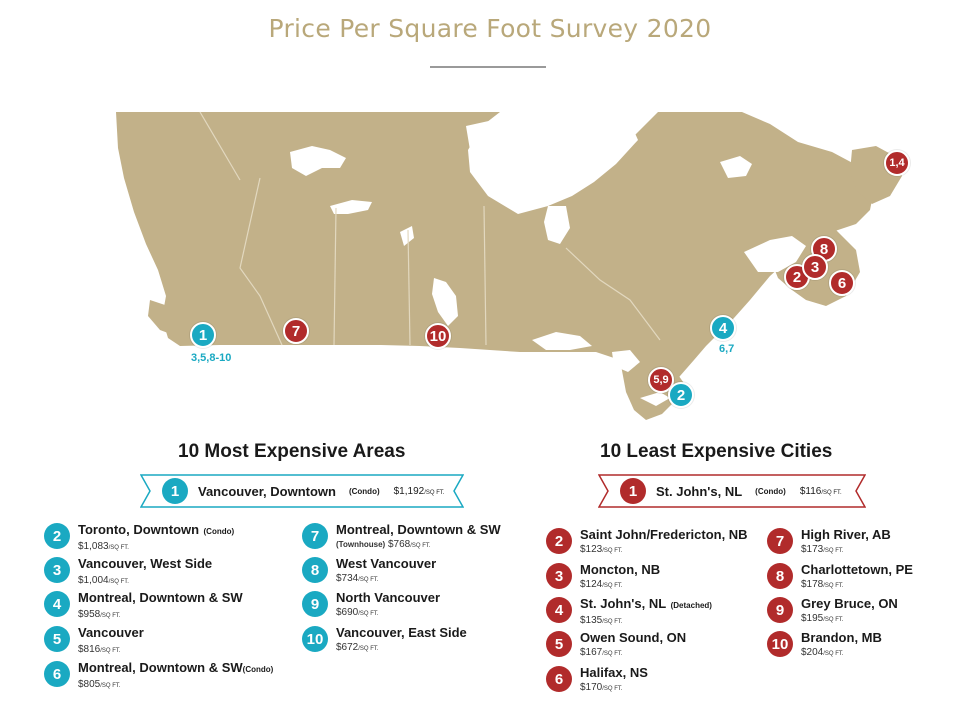 This screenshot has width=980, height=718. What do you see at coordinates (655, 399) in the screenshot?
I see `lake-erie` at bounding box center [655, 399].